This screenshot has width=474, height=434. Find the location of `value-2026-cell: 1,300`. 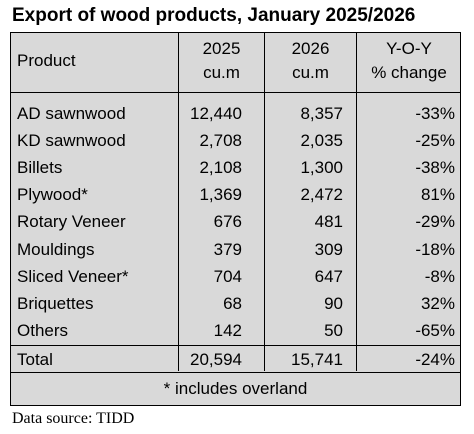

value-2026-cell: 1,300 is located at coordinates (321, 167).